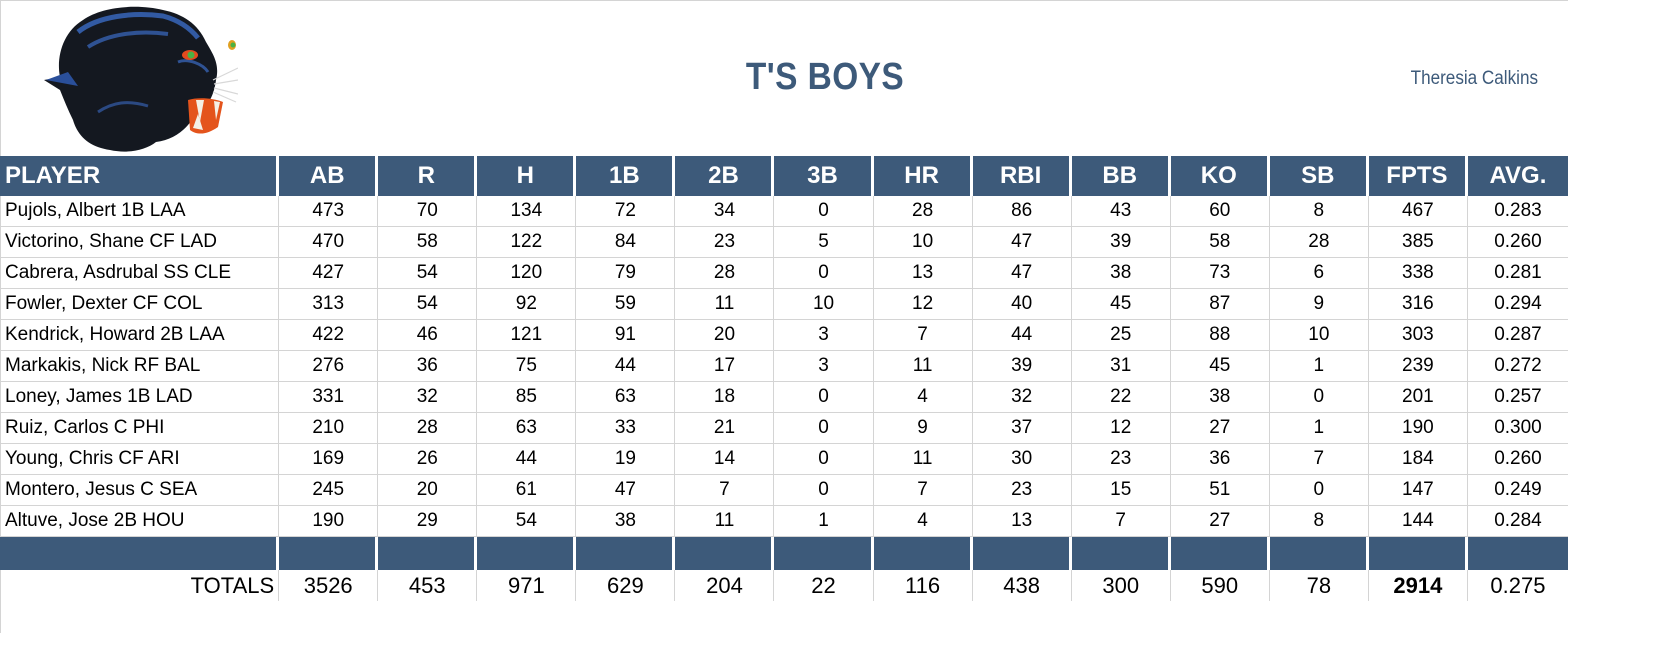  What do you see at coordinates (1022, 428) in the screenshot?
I see `stat-cell-rbi: 37` at bounding box center [1022, 428].